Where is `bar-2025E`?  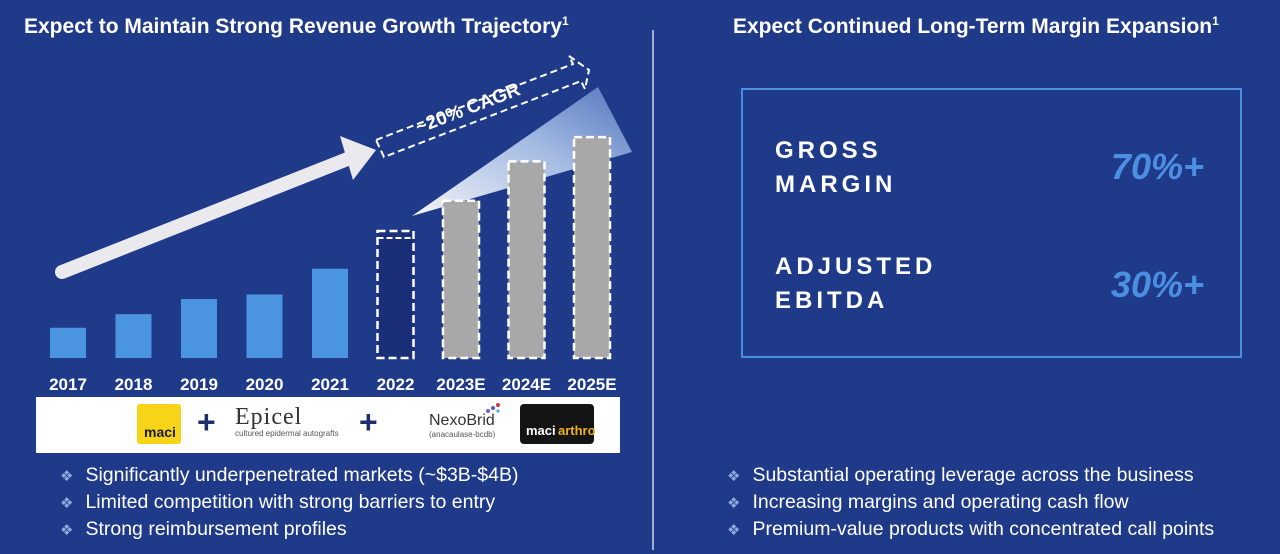
bar-2025E is located at coordinates (592, 247).